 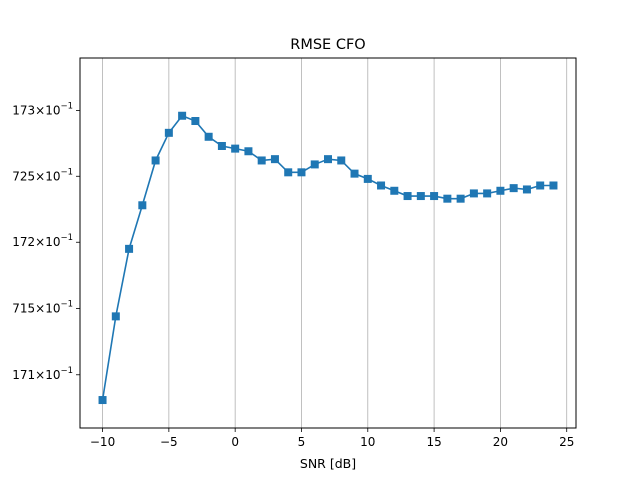 What do you see at coordinates (36, 242) in the screenshot?
I see `y-tick-mantissa: 172×10` at bounding box center [36, 242].